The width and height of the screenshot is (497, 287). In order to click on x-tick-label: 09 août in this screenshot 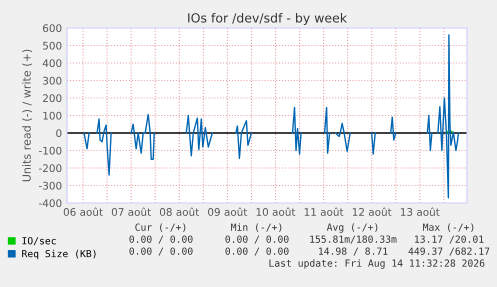, I will do `click(228, 211)`.